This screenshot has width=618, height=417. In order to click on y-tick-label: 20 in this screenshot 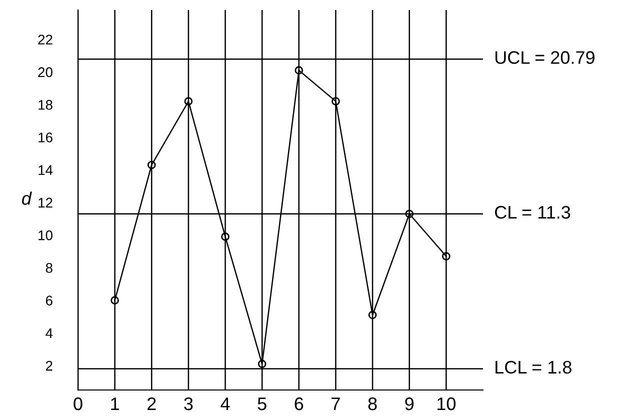, I will do `click(45, 72)`.